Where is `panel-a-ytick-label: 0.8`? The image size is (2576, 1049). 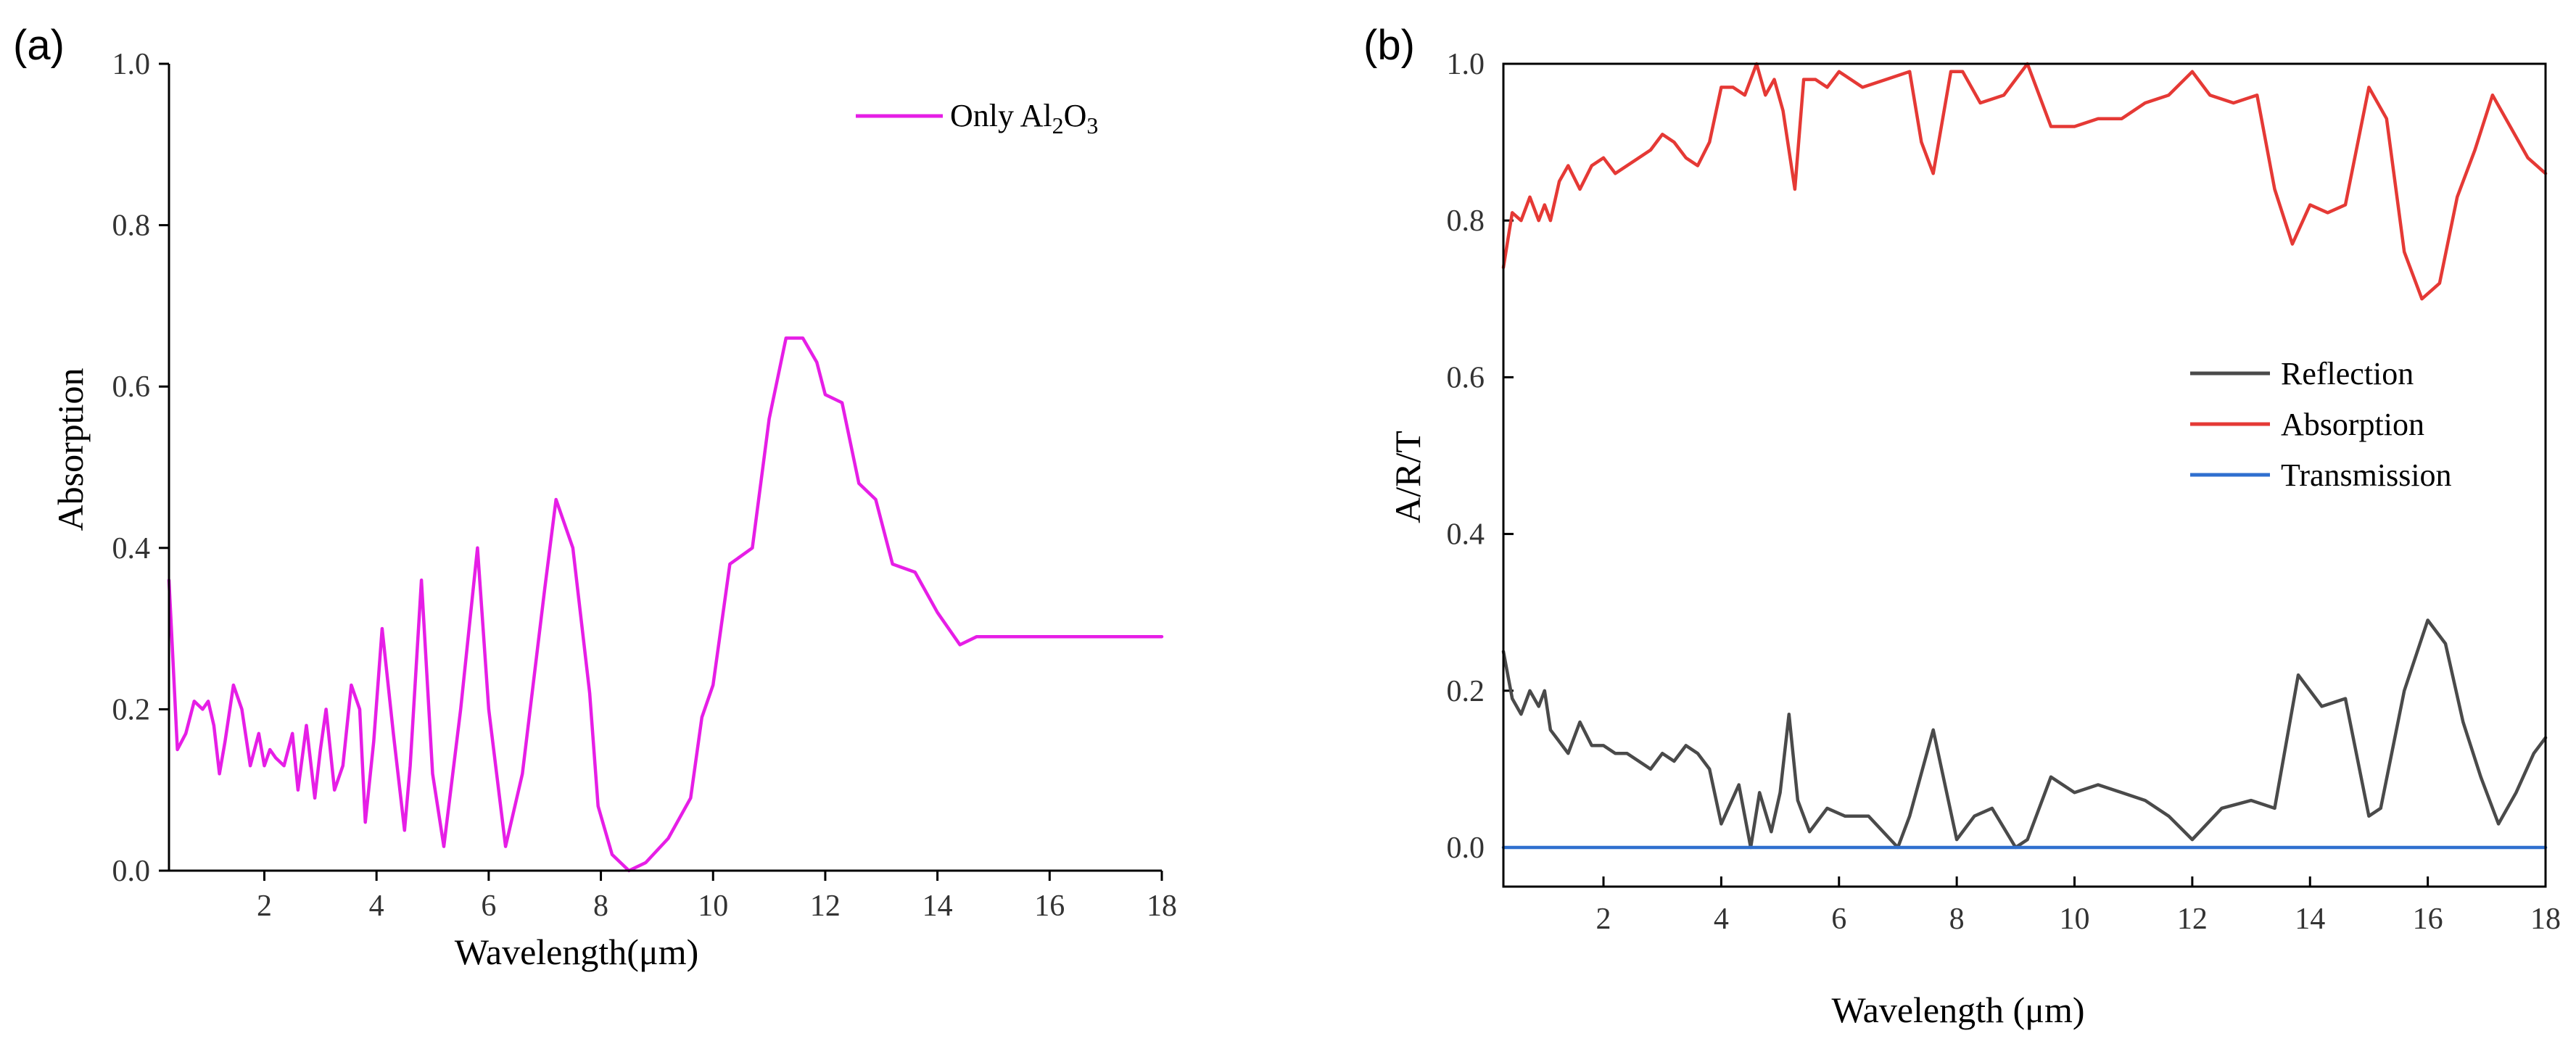
panel-a-ytick-label: 0.8 is located at coordinates (131, 226).